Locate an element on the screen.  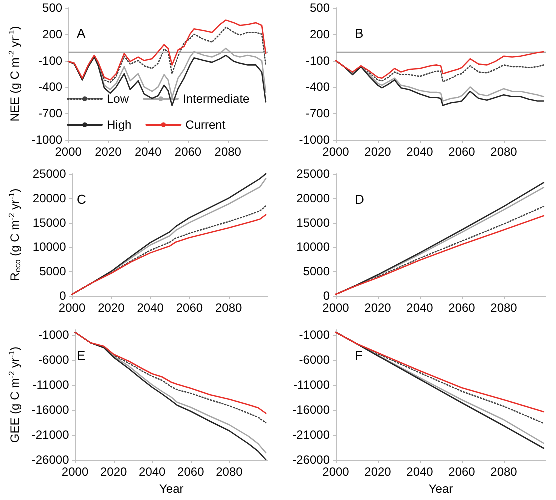
legend-label: High is located at coordinates (119, 125).